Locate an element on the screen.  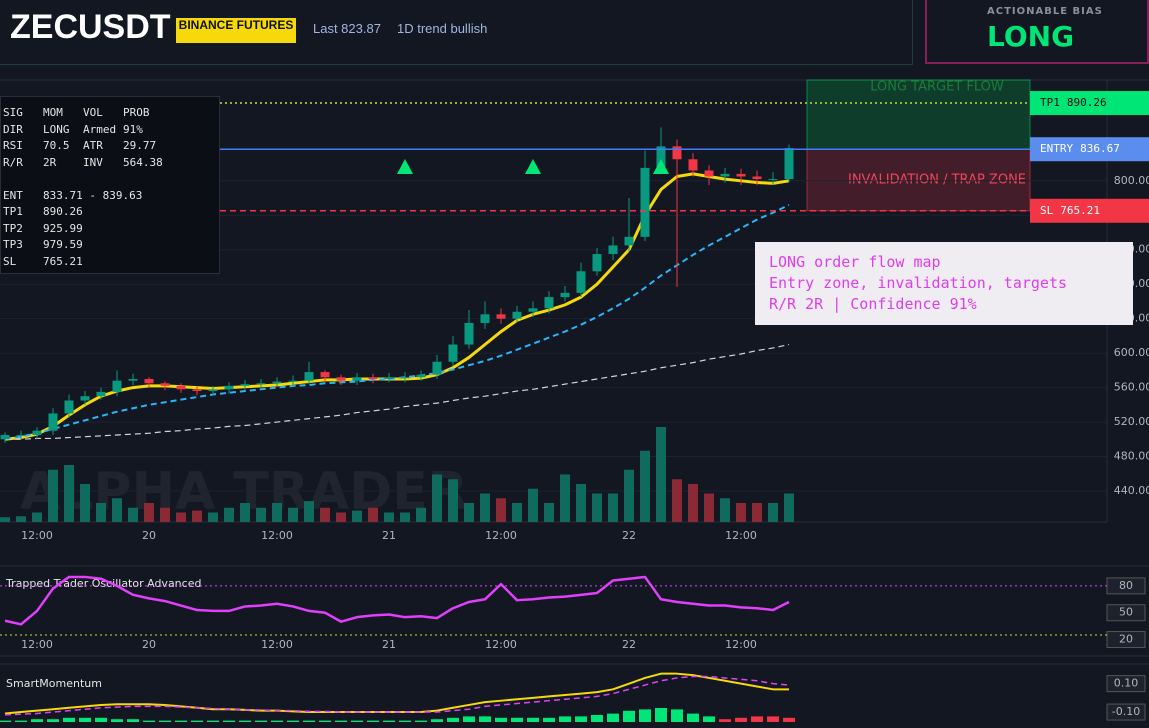
y-tick-label: 800.00 is located at coordinates (1131, 180).